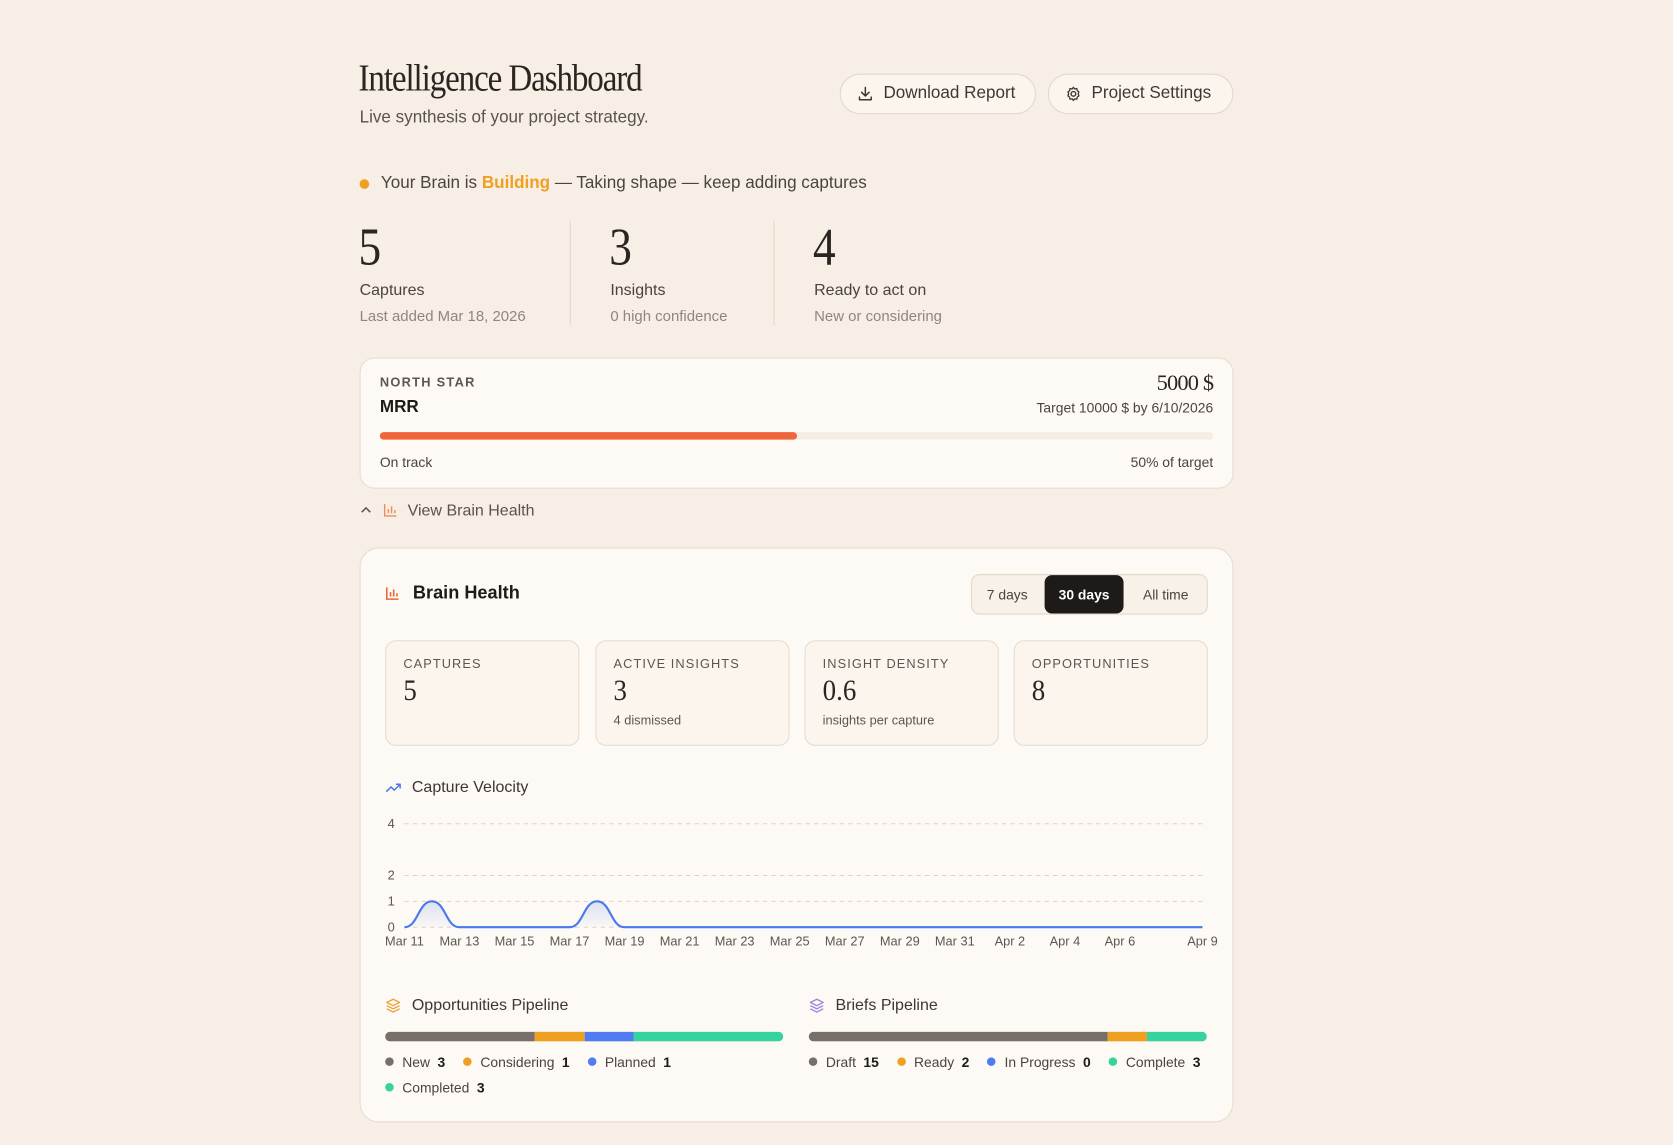 This screenshot has width=1673, height=1145. I want to click on x-tick-label: Mar 31, so click(955, 940).